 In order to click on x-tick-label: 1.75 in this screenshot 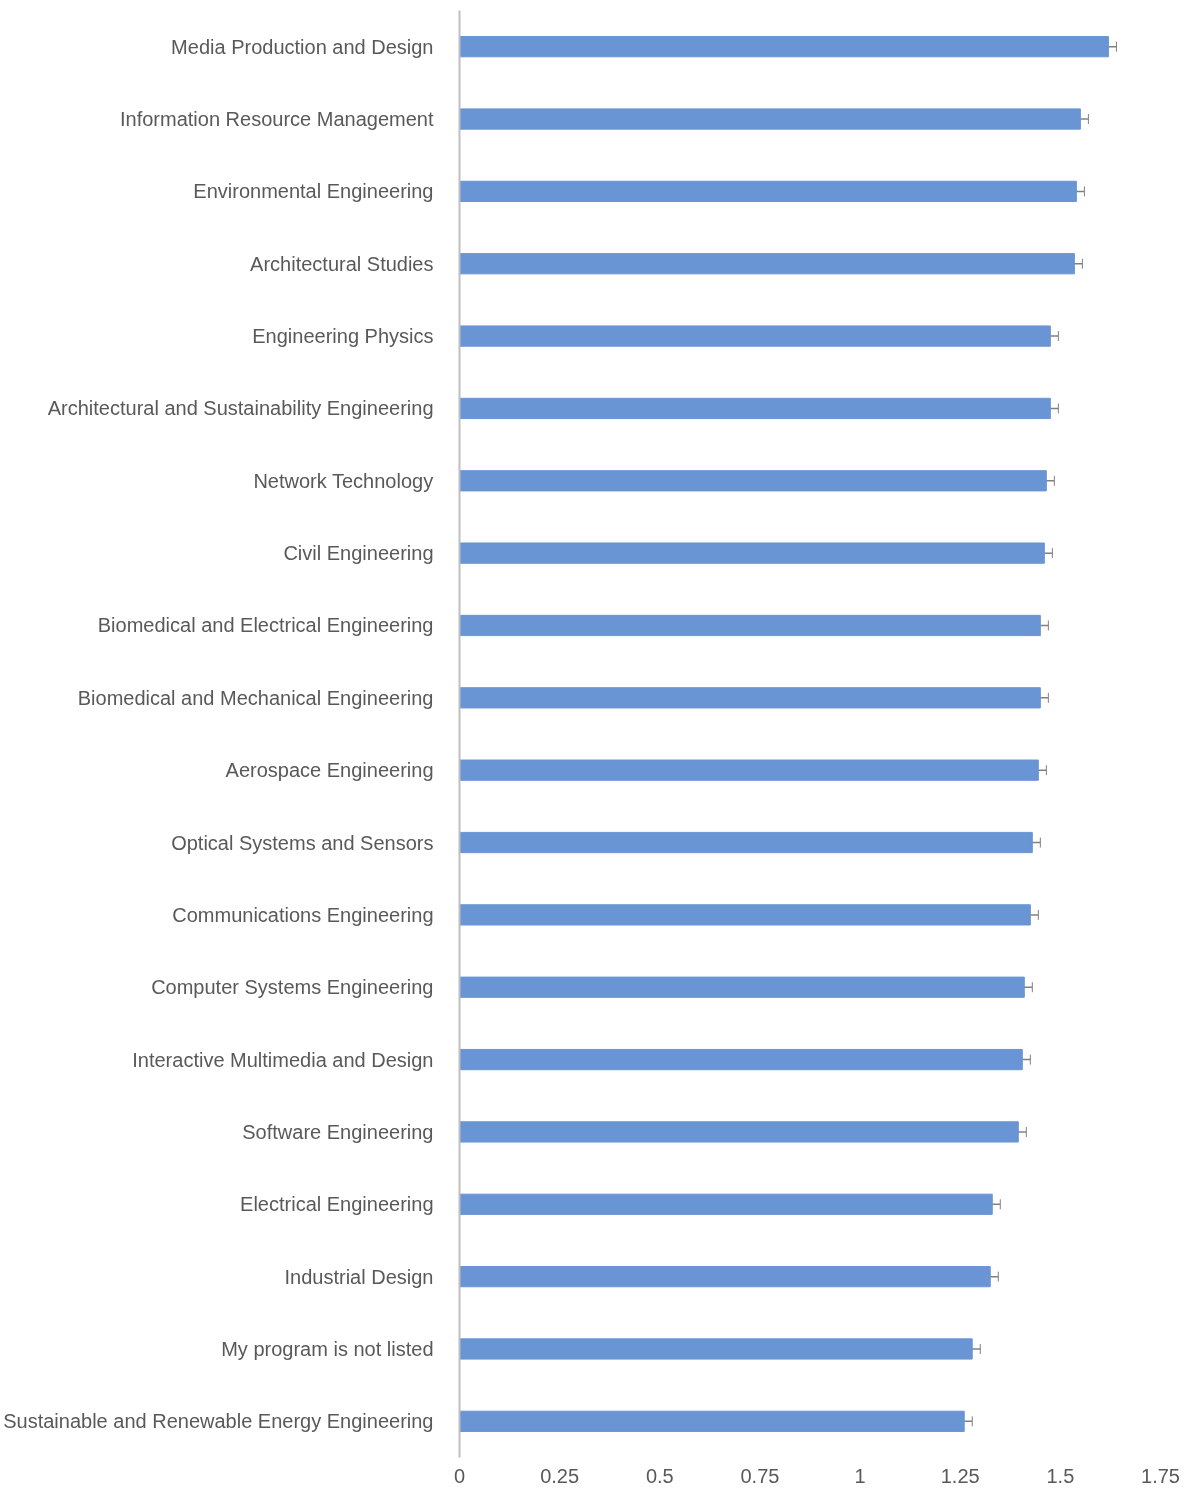, I will do `click(1160, 1475)`.